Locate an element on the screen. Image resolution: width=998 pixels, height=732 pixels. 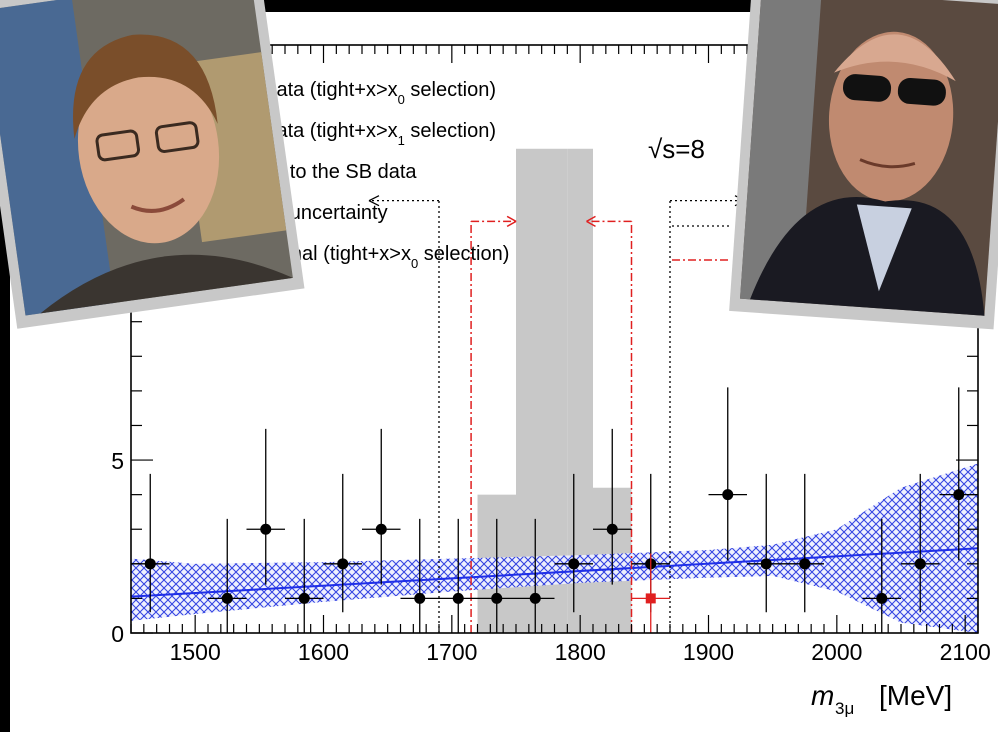
fit-line is located at coordinates (554, 572).